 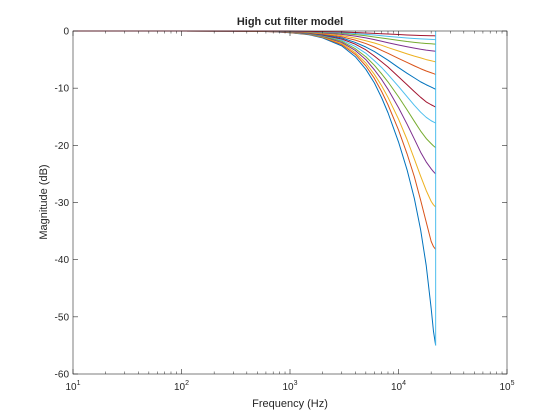 I want to click on y-tick-label: 0, so click(x=66, y=32).